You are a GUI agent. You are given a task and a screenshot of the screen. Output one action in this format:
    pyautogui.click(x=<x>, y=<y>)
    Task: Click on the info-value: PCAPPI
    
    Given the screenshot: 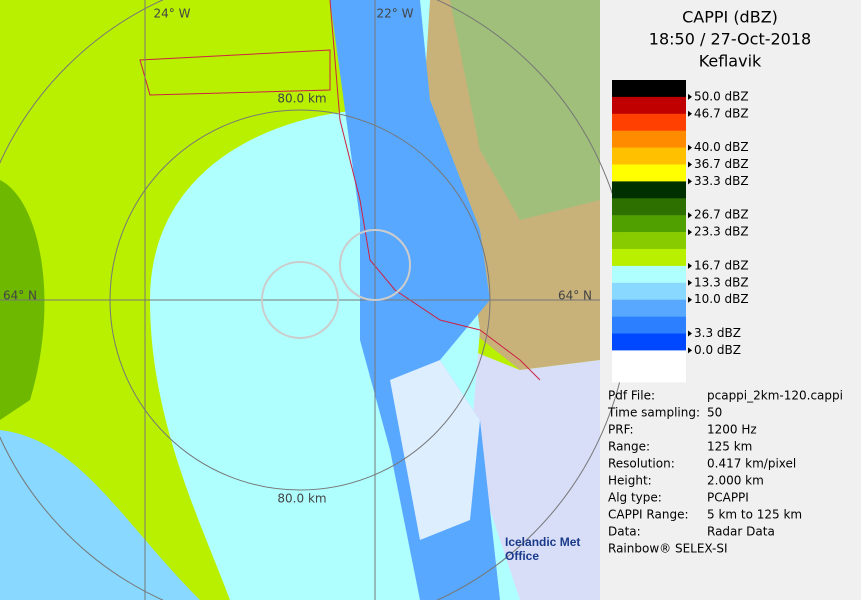 What is the action you would take?
    pyautogui.click(x=728, y=498)
    